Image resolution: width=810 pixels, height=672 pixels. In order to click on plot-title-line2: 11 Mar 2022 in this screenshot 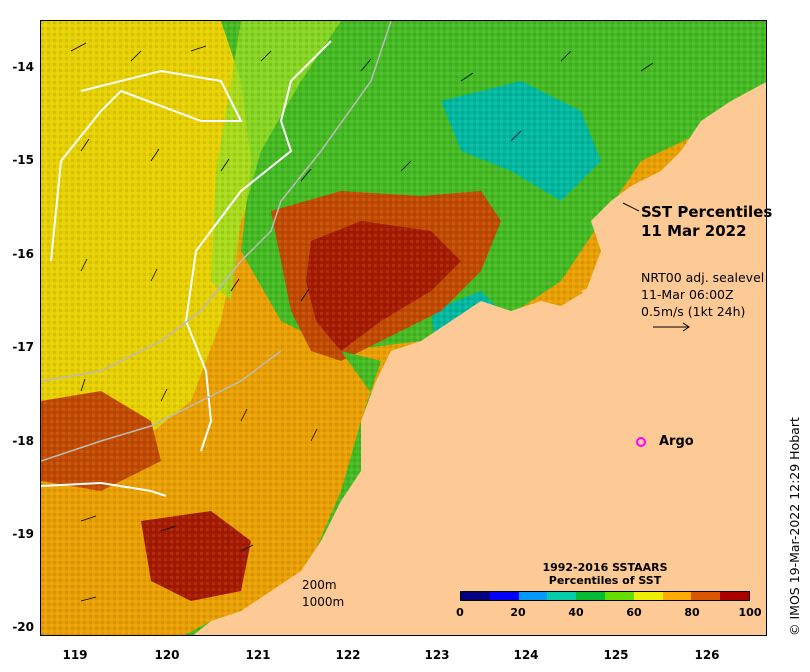, I will do `click(694, 231)`.